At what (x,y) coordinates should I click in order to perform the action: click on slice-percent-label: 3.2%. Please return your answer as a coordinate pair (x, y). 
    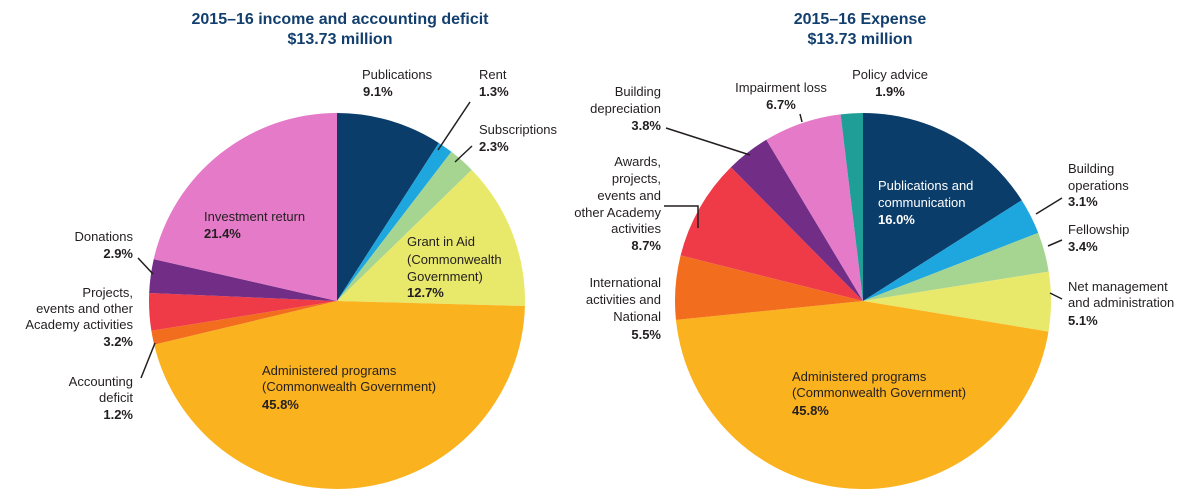
    Looking at the image, I should click on (118, 341).